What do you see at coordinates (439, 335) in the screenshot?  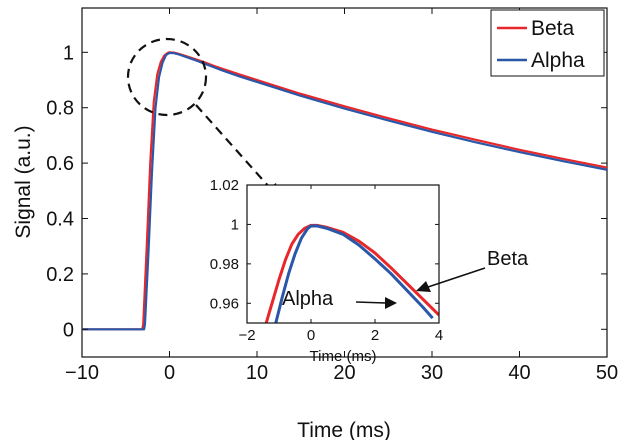 I see `inset-x-tick-label: 4` at bounding box center [439, 335].